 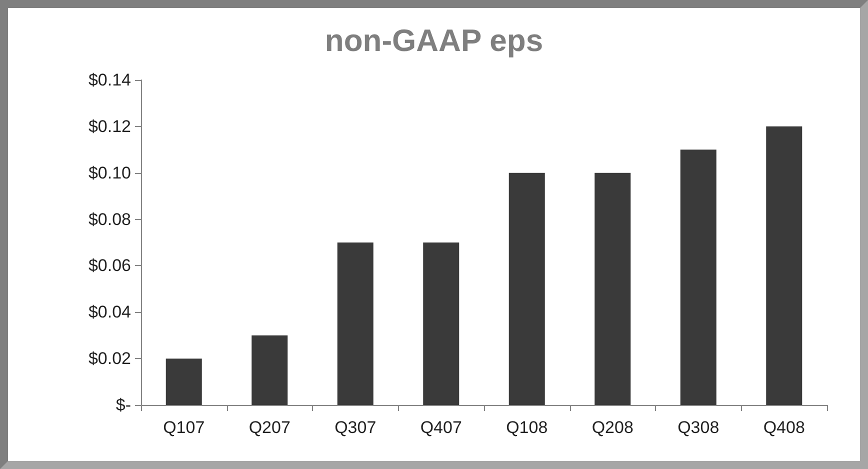 What do you see at coordinates (613, 427) in the screenshot?
I see `x-tick-label: Q208` at bounding box center [613, 427].